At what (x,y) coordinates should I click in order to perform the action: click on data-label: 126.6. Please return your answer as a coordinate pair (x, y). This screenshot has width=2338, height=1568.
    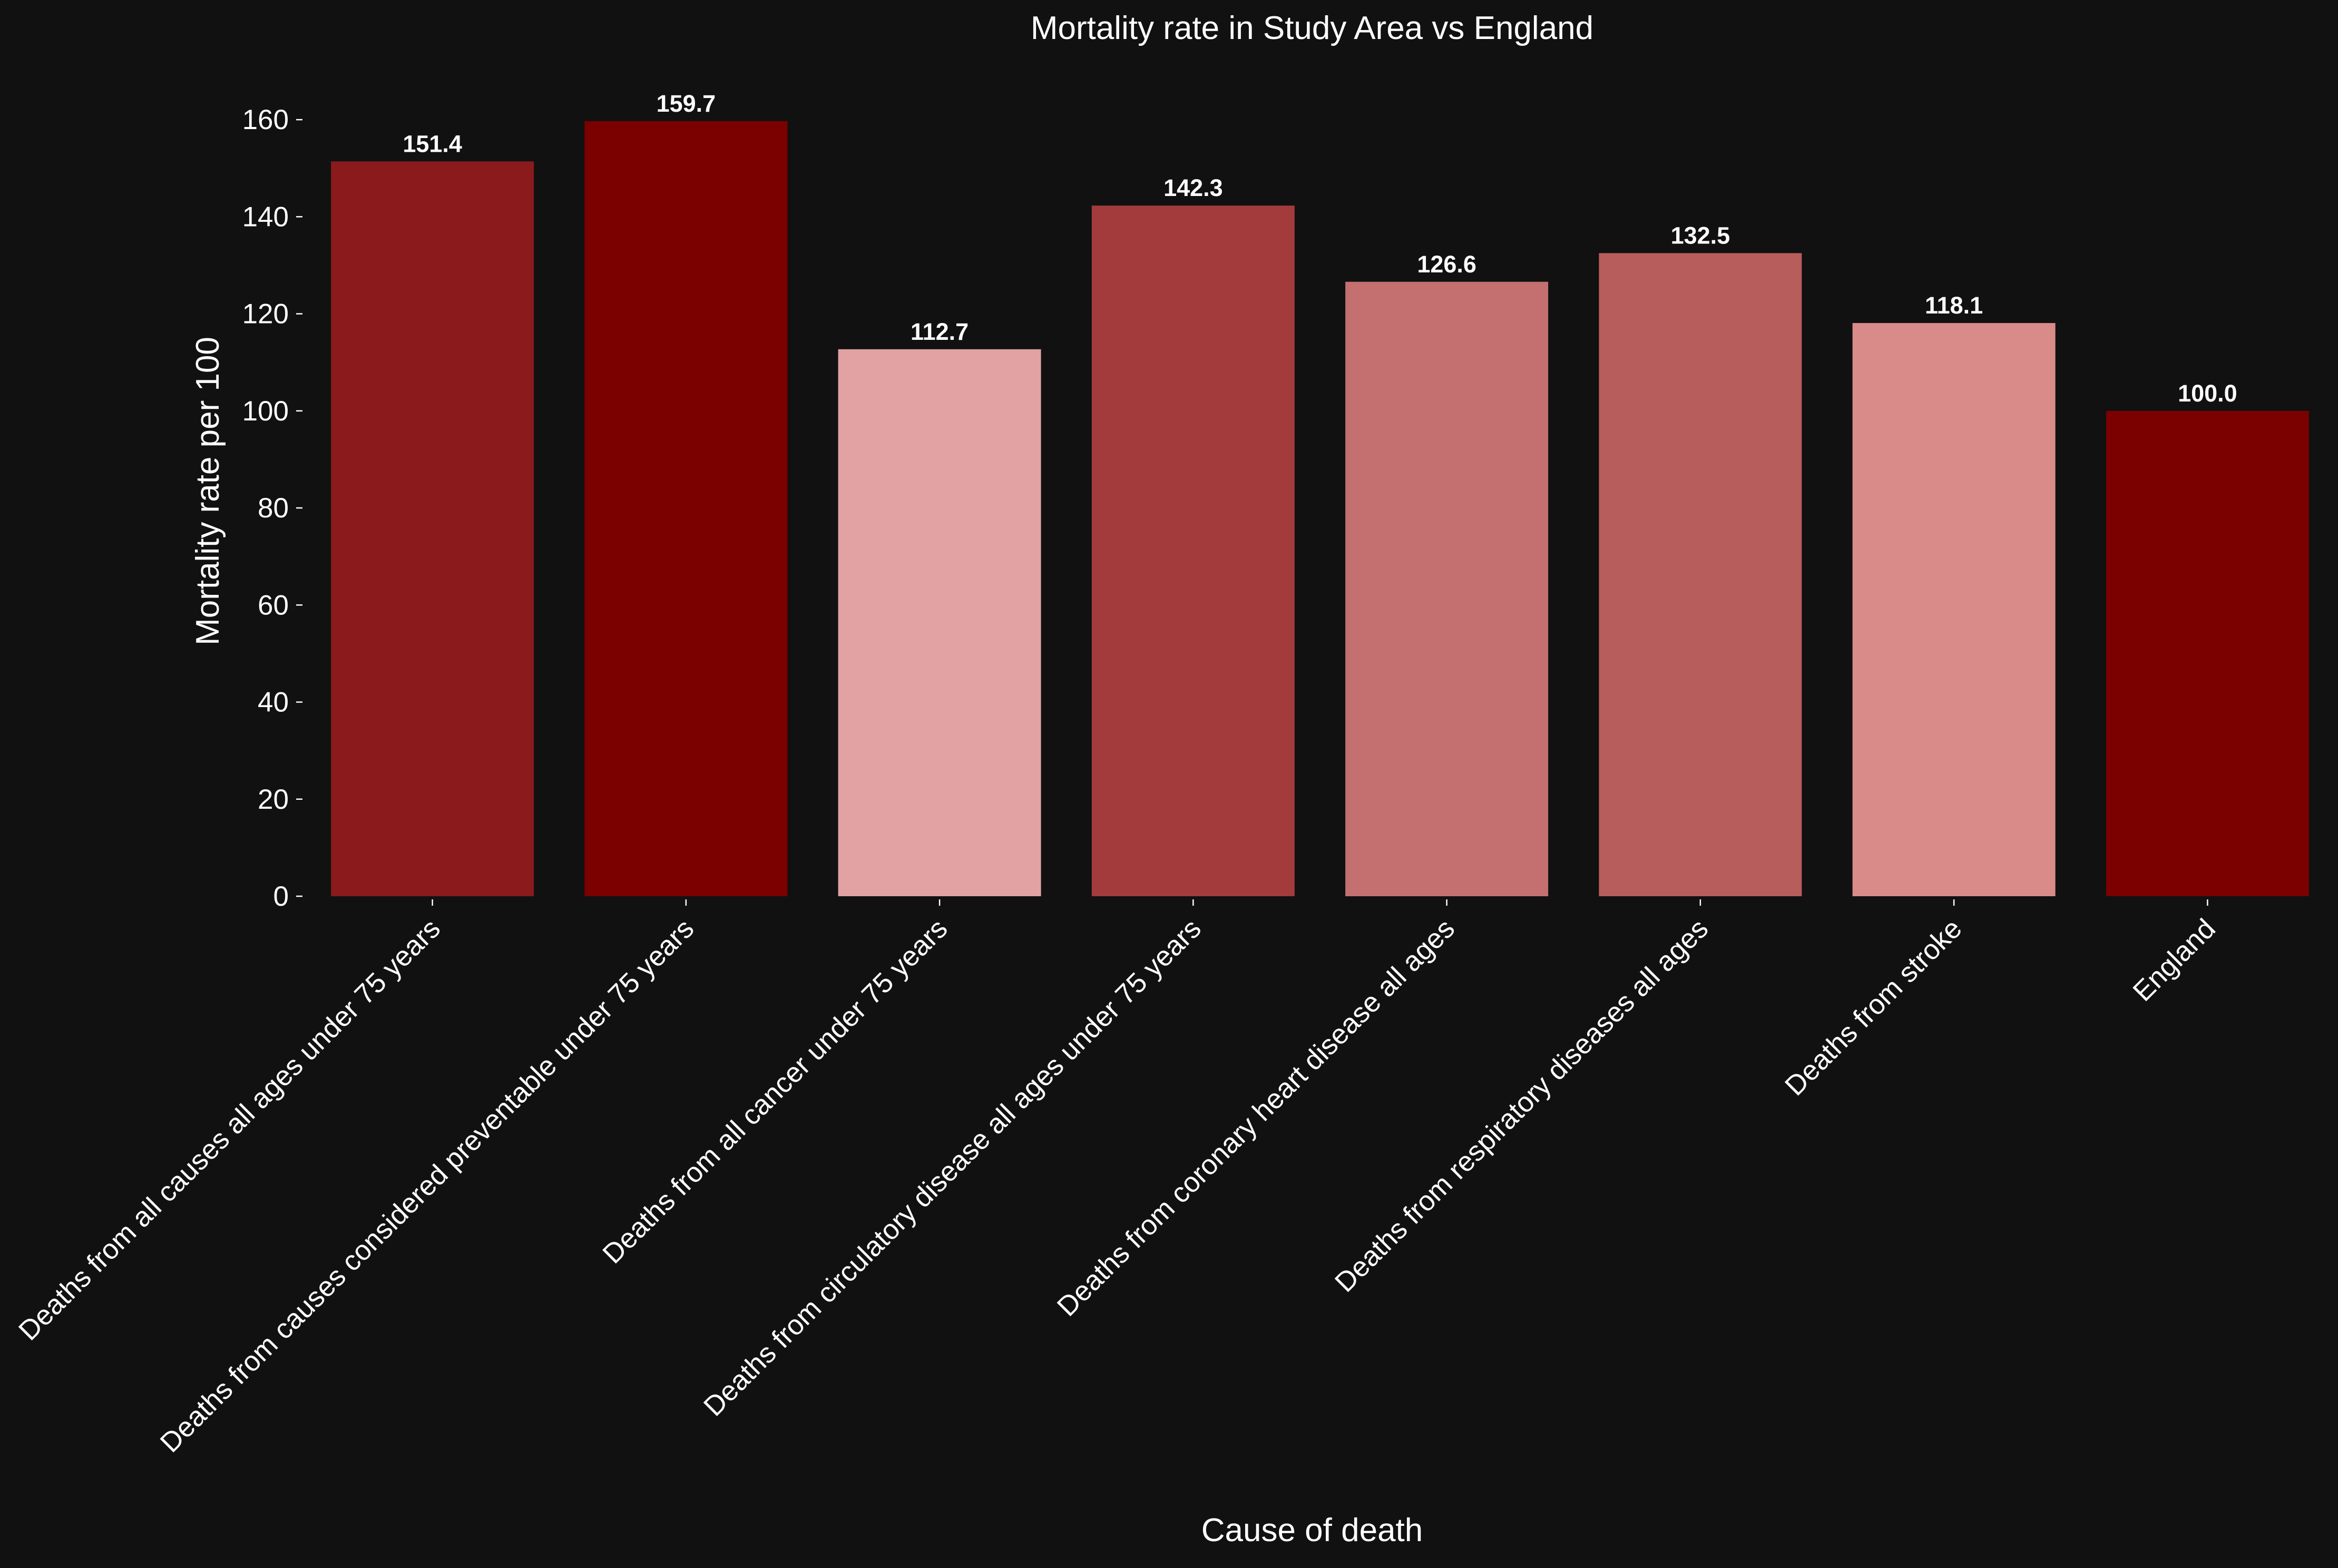
    Looking at the image, I should click on (1446, 264).